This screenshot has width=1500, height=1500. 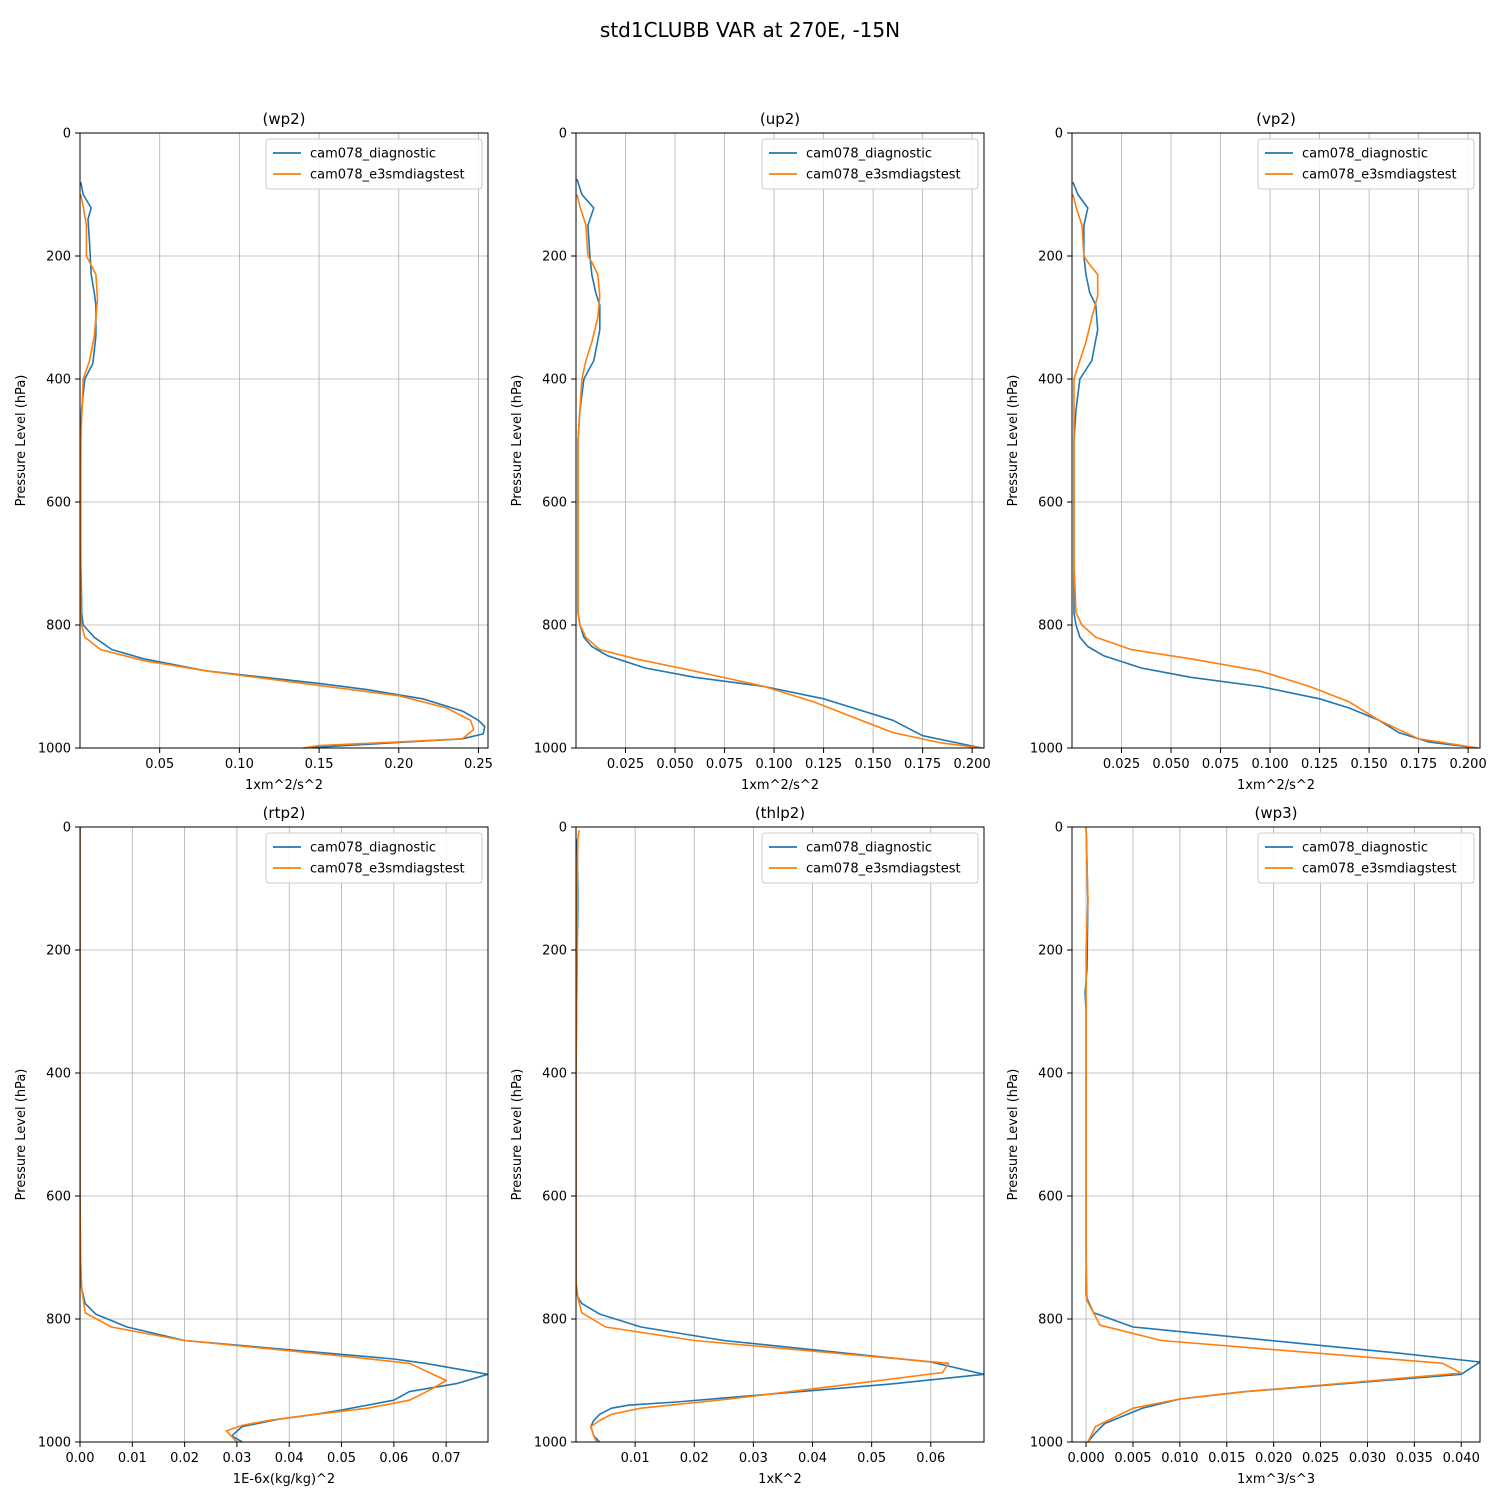 I want to click on x-tick-label: 0.00, so click(x=80, y=1458).